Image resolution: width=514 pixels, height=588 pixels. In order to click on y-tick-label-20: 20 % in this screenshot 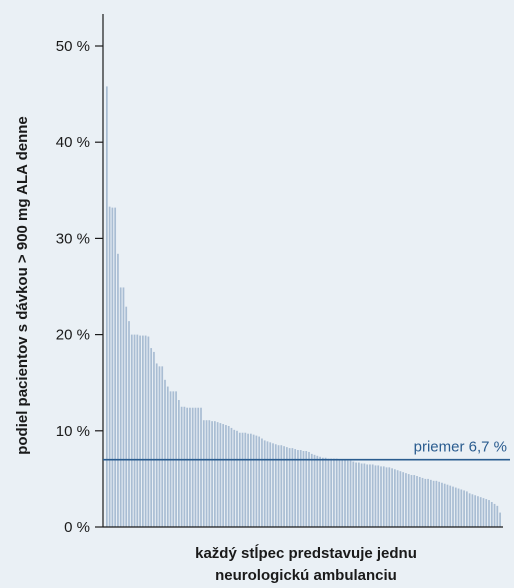, I will do `click(73, 335)`.